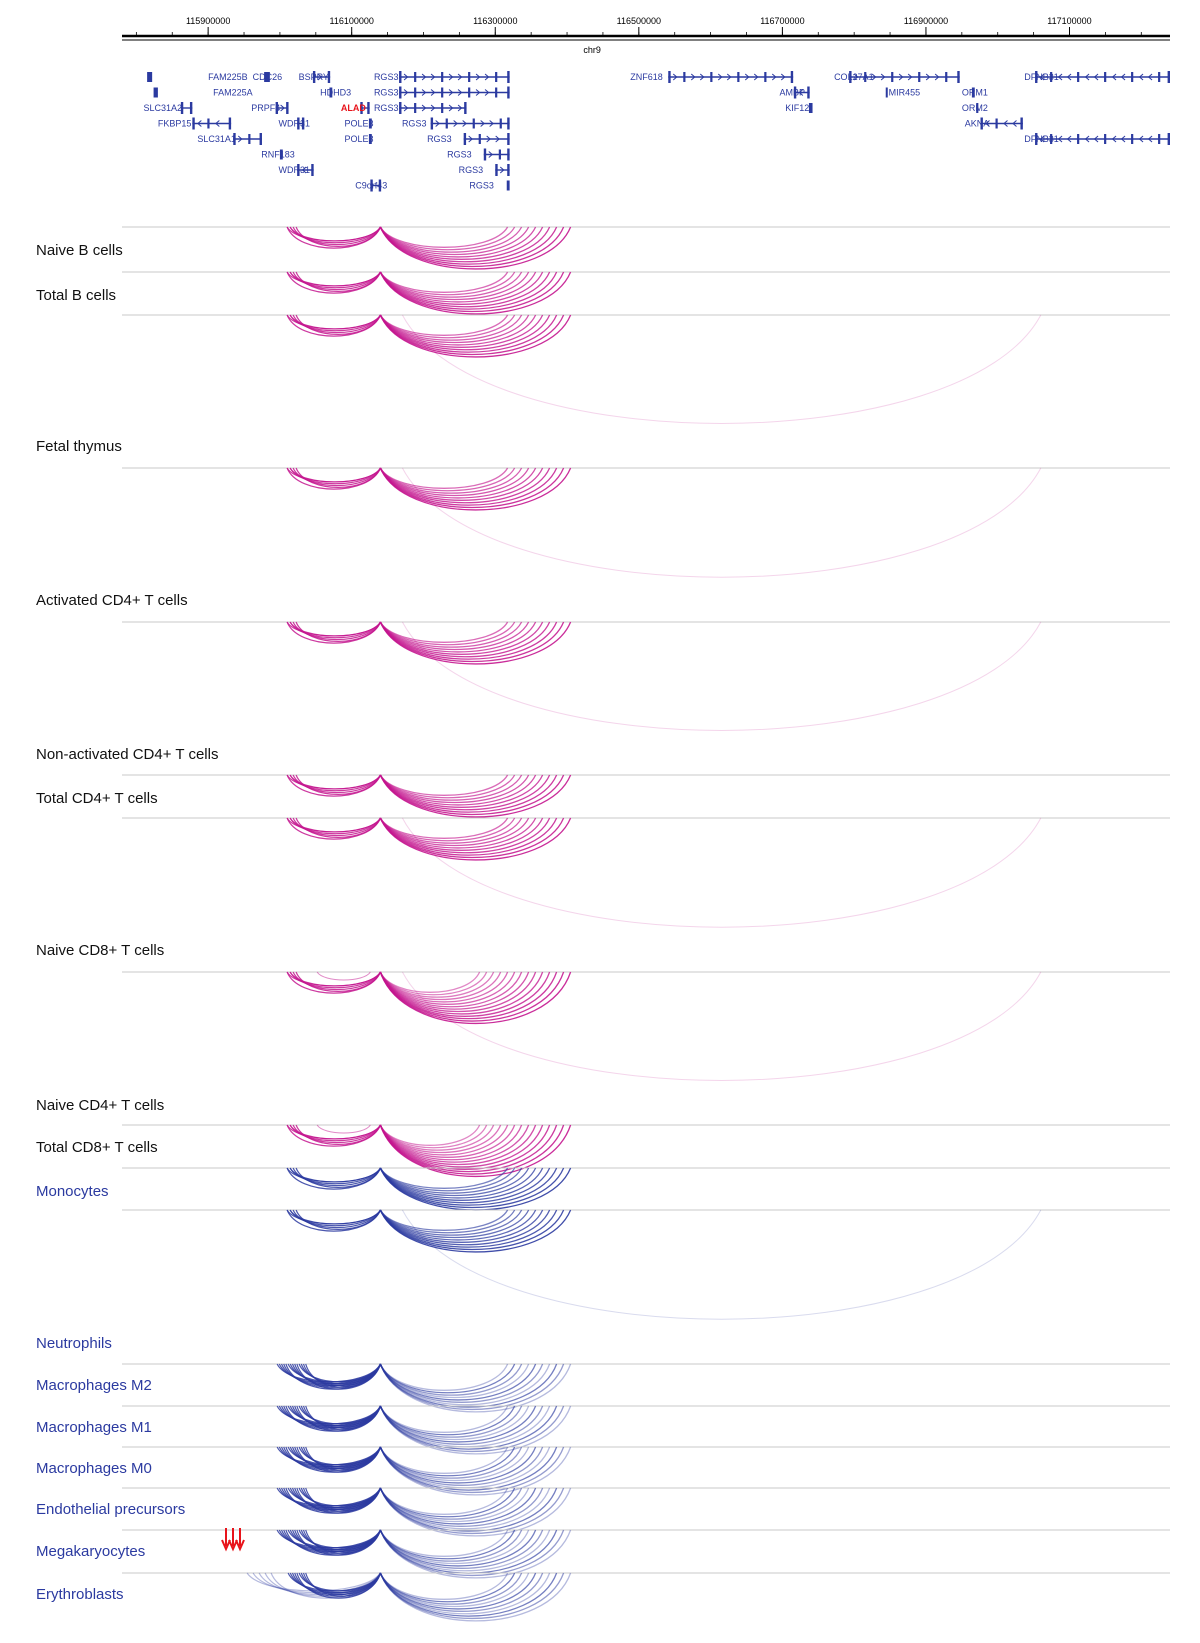 The width and height of the screenshot is (1200, 1643). What do you see at coordinates (352, 21) in the screenshot?
I see `axis-tick-label: 116100000` at bounding box center [352, 21].